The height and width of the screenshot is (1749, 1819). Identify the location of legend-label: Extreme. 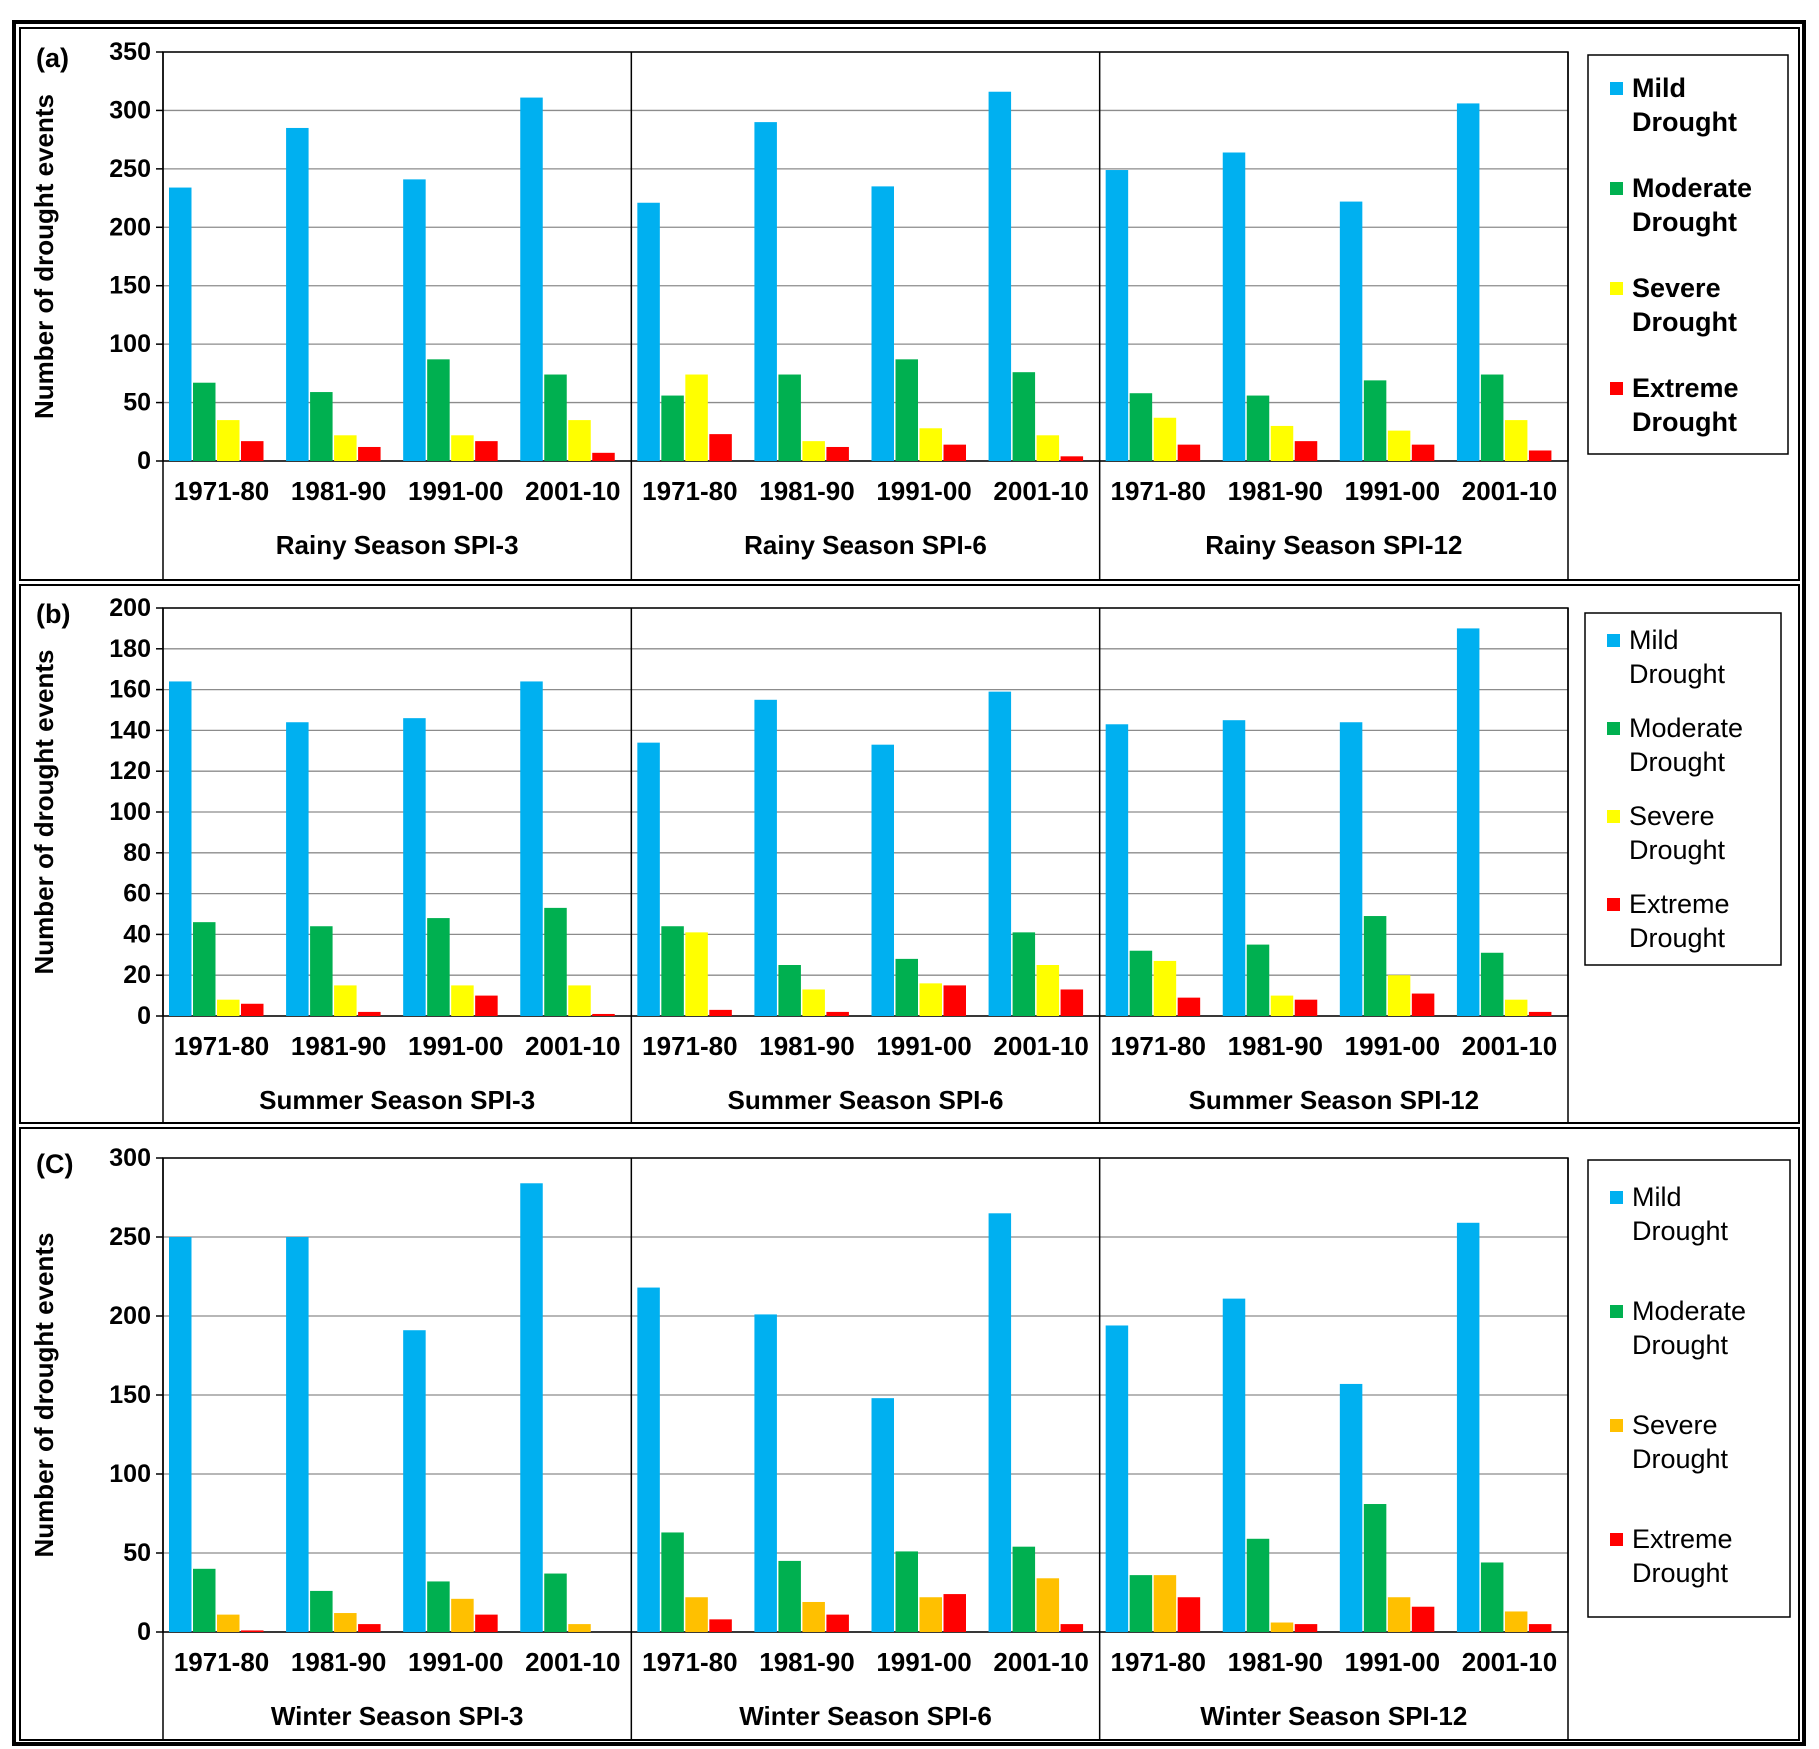
(1679, 904).